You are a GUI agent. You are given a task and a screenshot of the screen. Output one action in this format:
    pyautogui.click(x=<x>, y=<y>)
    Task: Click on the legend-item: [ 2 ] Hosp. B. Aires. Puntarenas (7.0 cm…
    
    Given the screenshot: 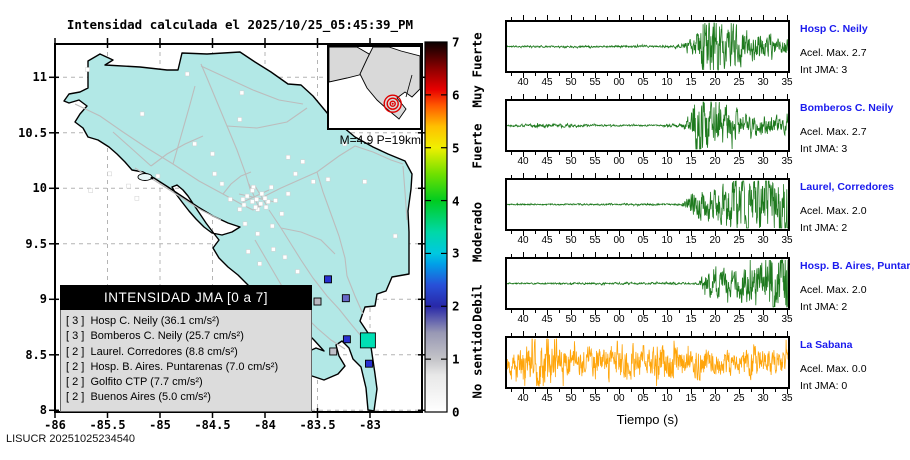 What is the action you would take?
    pyautogui.click(x=172, y=366)
    